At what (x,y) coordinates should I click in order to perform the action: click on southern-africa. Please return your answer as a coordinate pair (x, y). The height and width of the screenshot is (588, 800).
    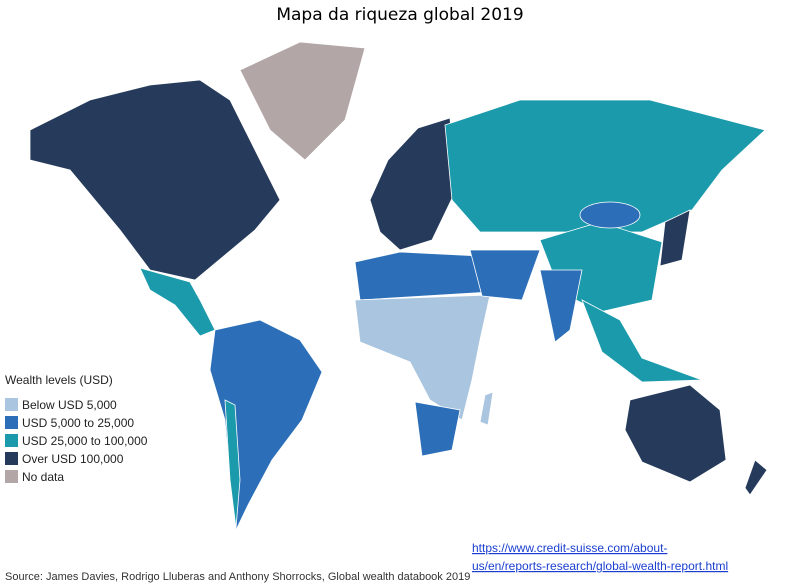
    Looking at the image, I should click on (437, 429).